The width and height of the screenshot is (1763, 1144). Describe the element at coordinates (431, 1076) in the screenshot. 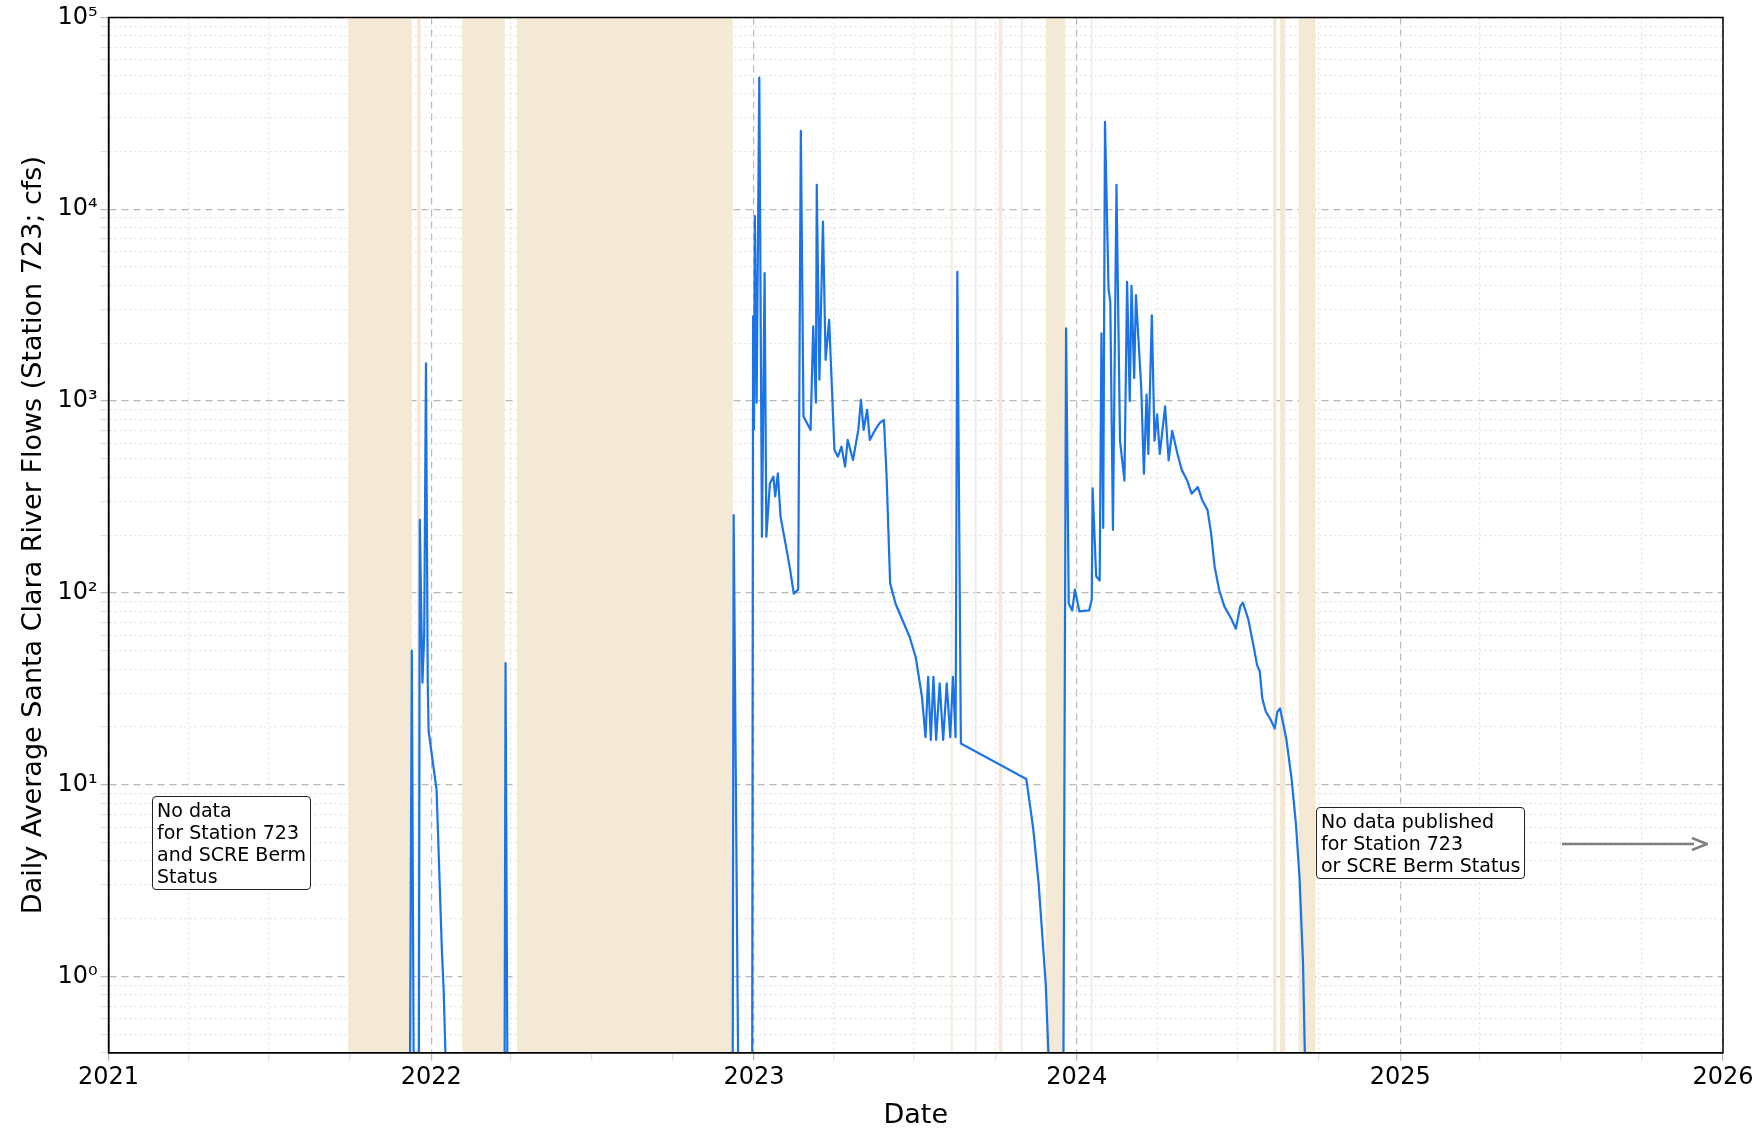

I see `x-tick-label: 2022` at that location.